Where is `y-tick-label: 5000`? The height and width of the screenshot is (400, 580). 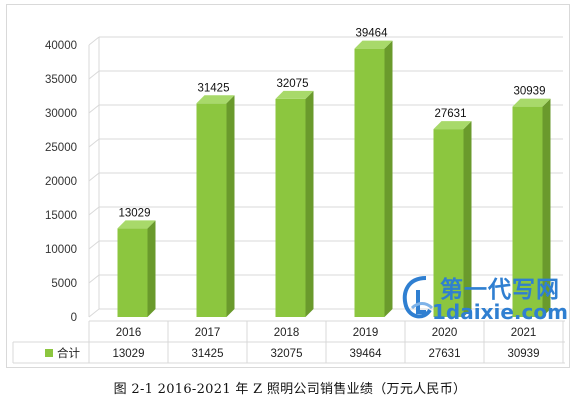
y-tick-label: 5000 is located at coordinates (64, 284).